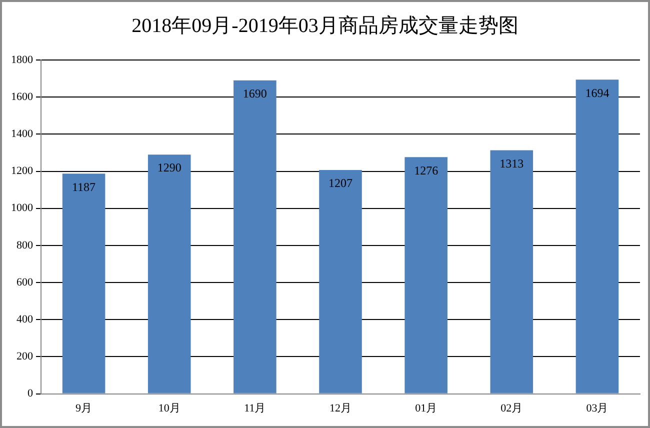 The image size is (650, 428). What do you see at coordinates (340, 183) in the screenshot?
I see `data-label: 1207` at bounding box center [340, 183].